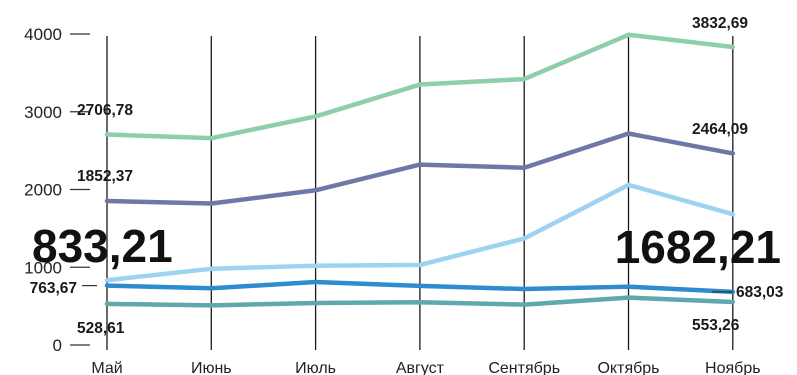  I want to click on y-tick-label: 0, so click(57, 345).